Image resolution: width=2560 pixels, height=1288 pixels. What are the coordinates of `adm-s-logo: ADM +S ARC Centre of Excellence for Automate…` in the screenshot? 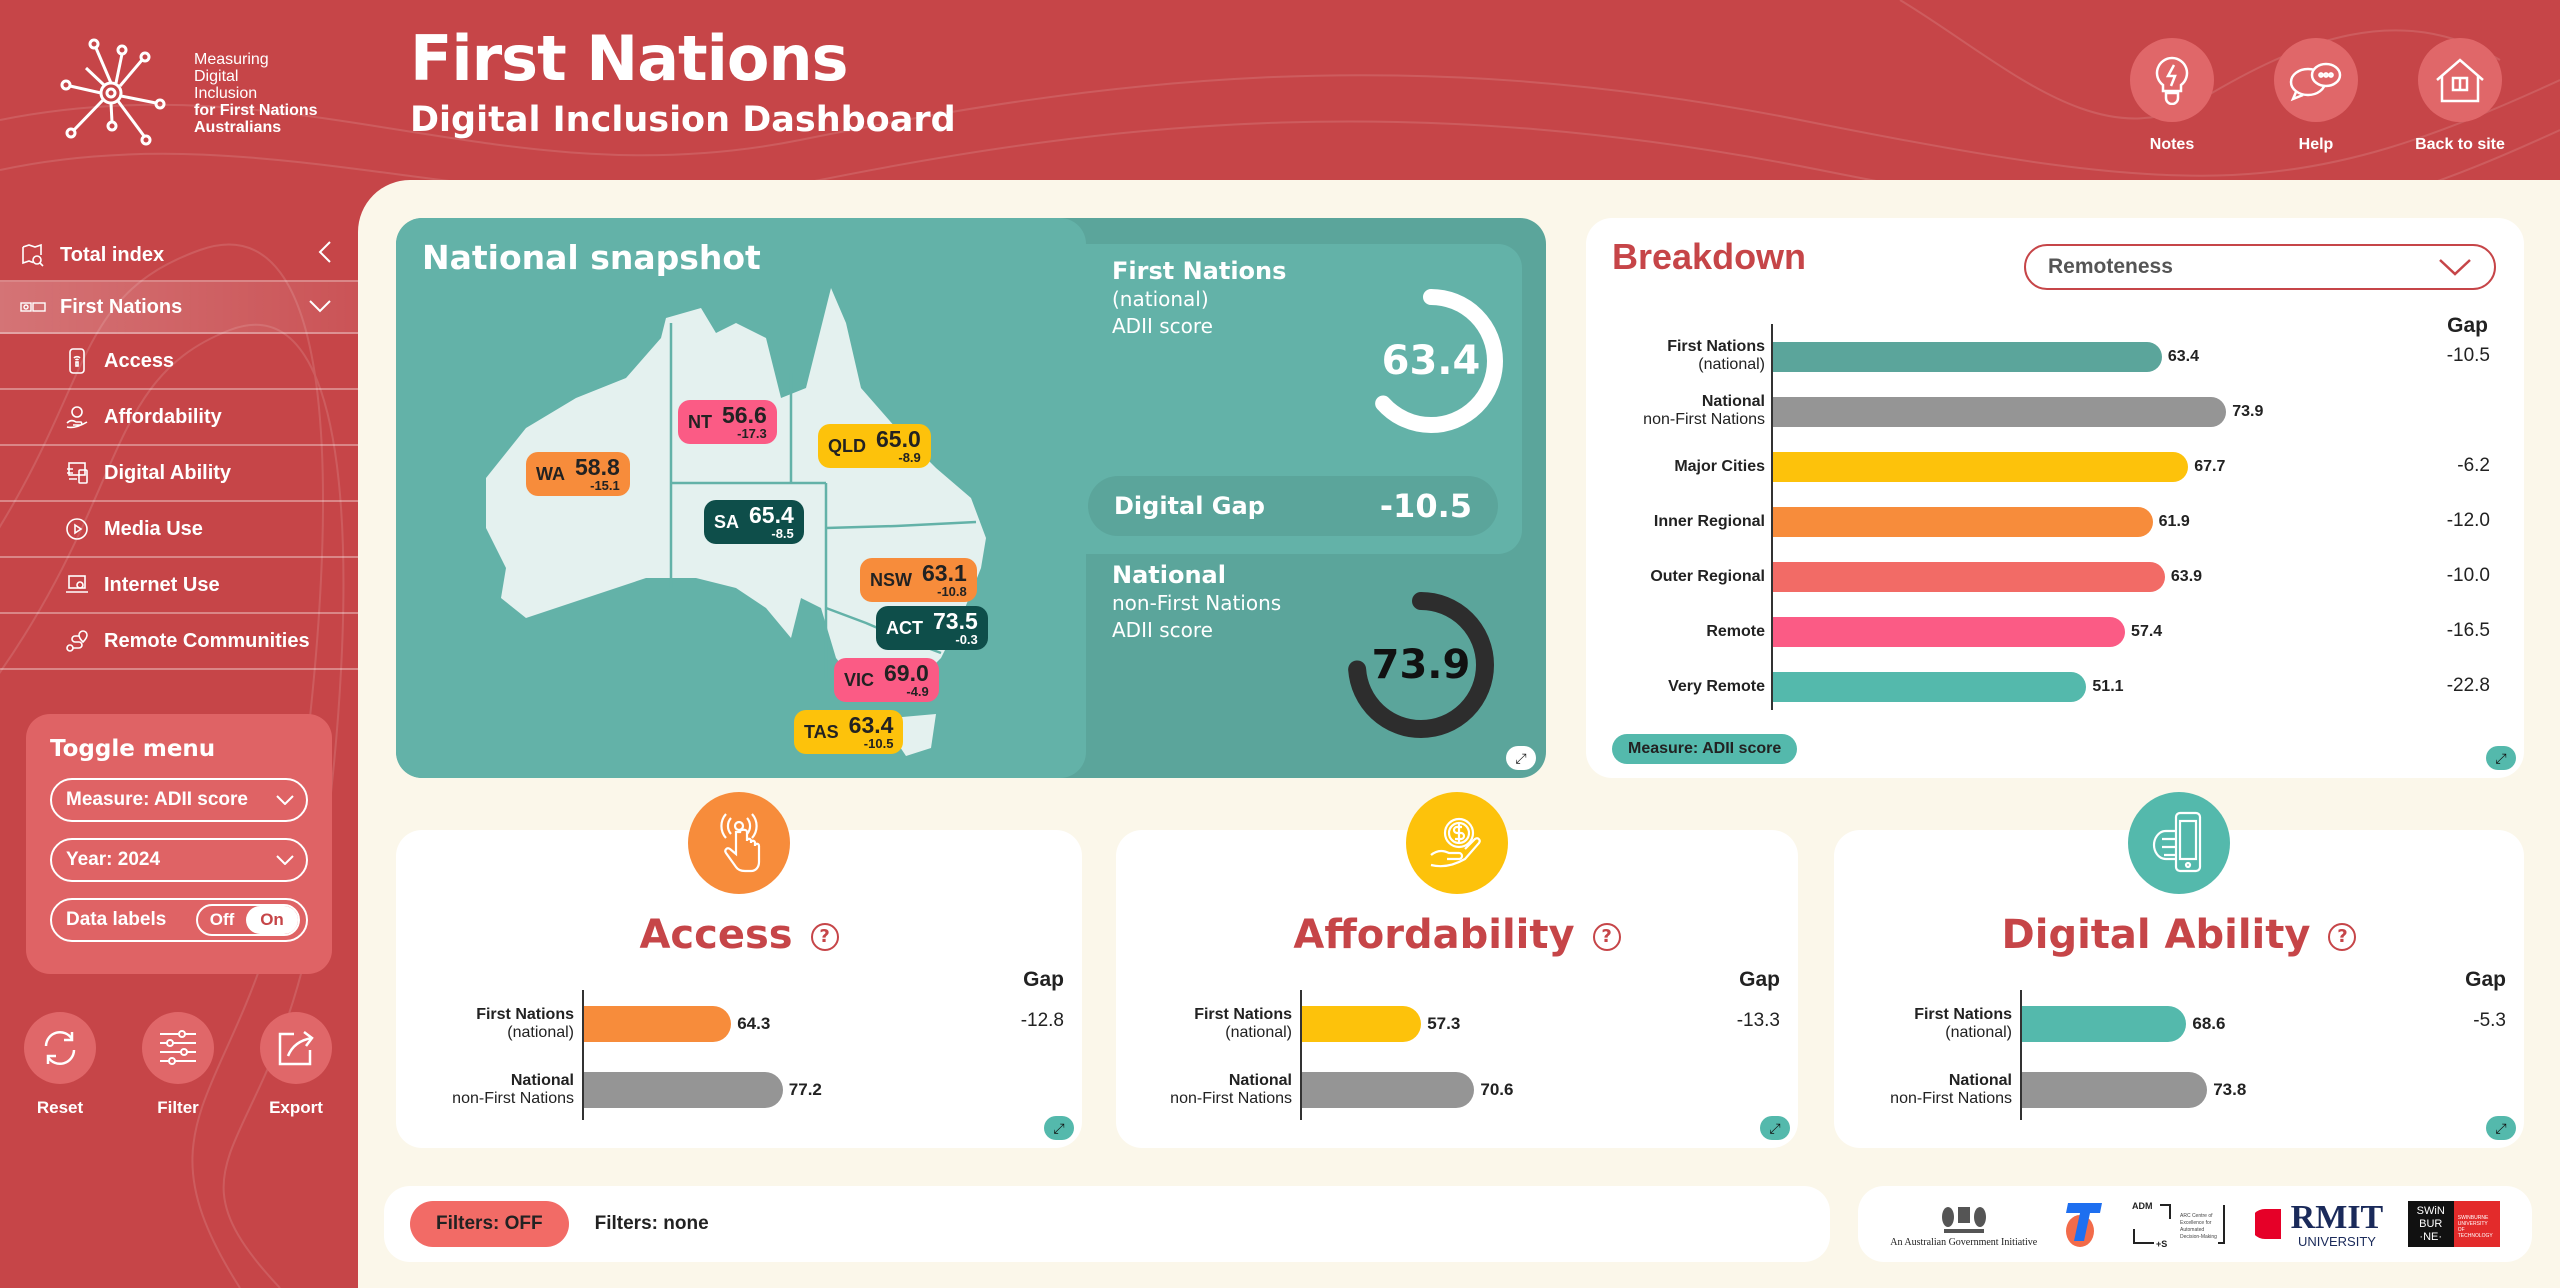 It's located at (2180, 1224).